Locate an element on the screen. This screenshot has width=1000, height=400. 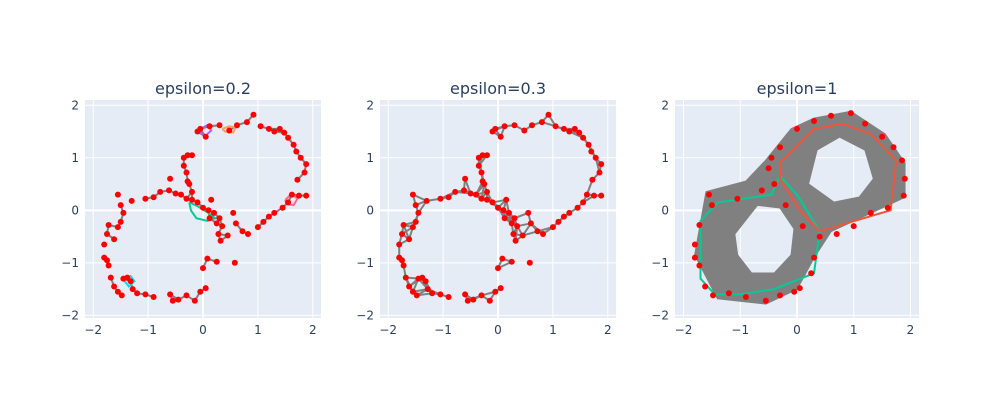
y-tick-label: 2 is located at coordinates (665, 105).